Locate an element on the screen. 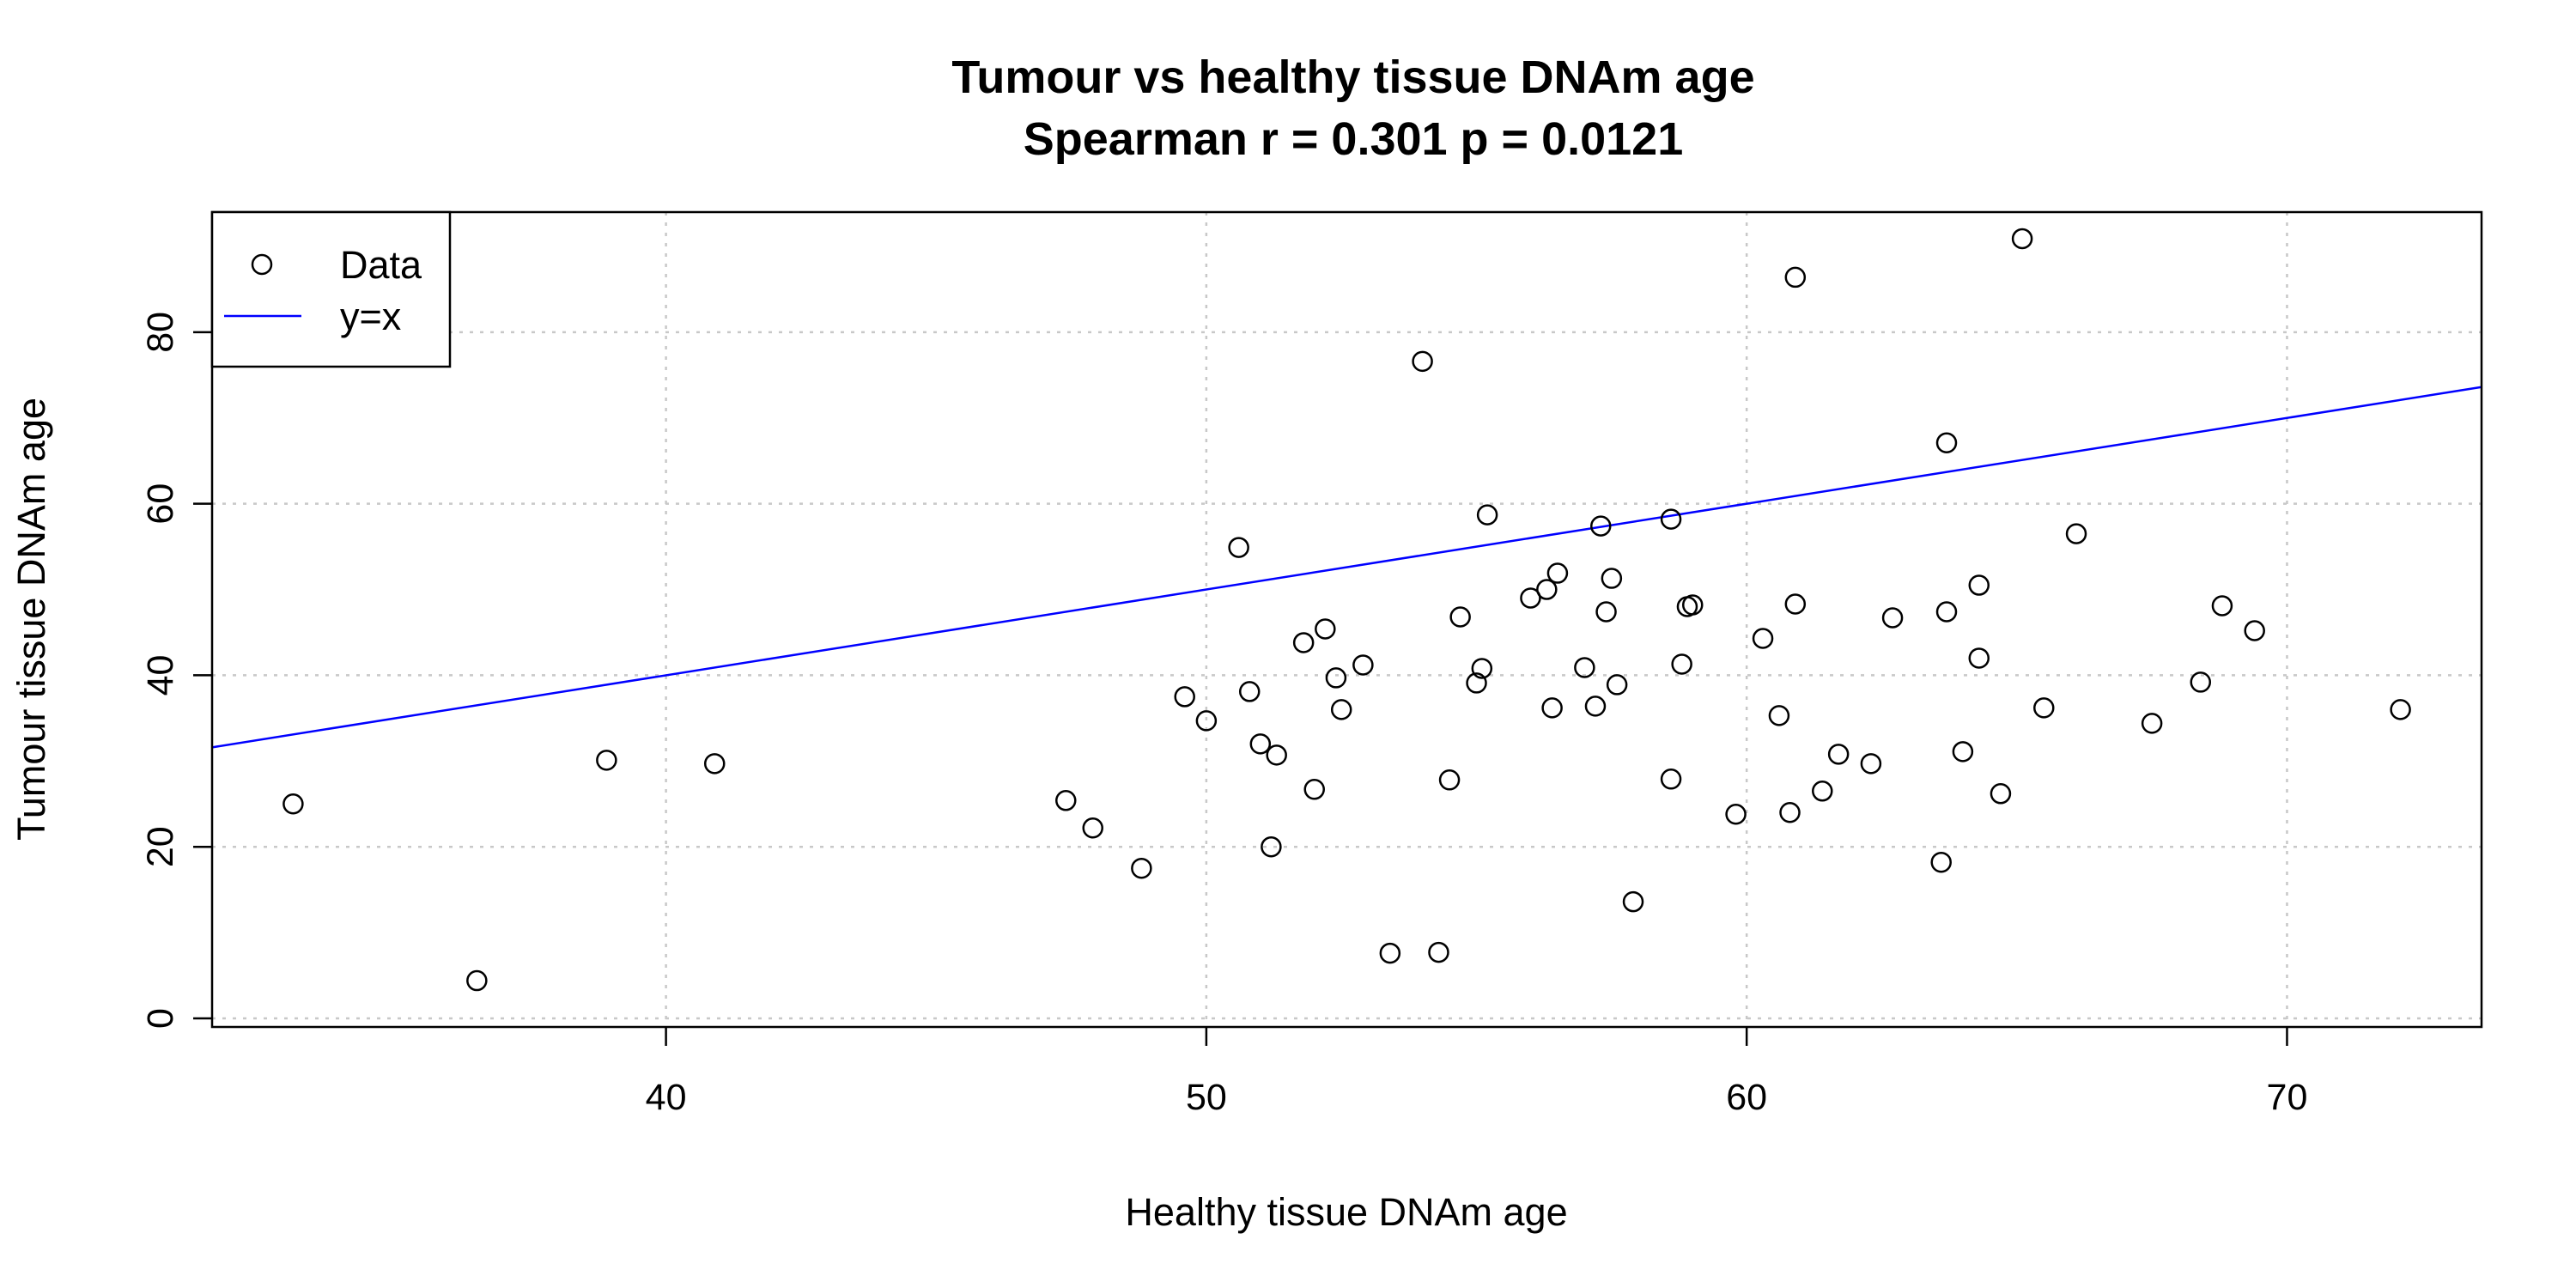 The width and height of the screenshot is (2576, 1288). legend: Data y=x is located at coordinates (331, 289).